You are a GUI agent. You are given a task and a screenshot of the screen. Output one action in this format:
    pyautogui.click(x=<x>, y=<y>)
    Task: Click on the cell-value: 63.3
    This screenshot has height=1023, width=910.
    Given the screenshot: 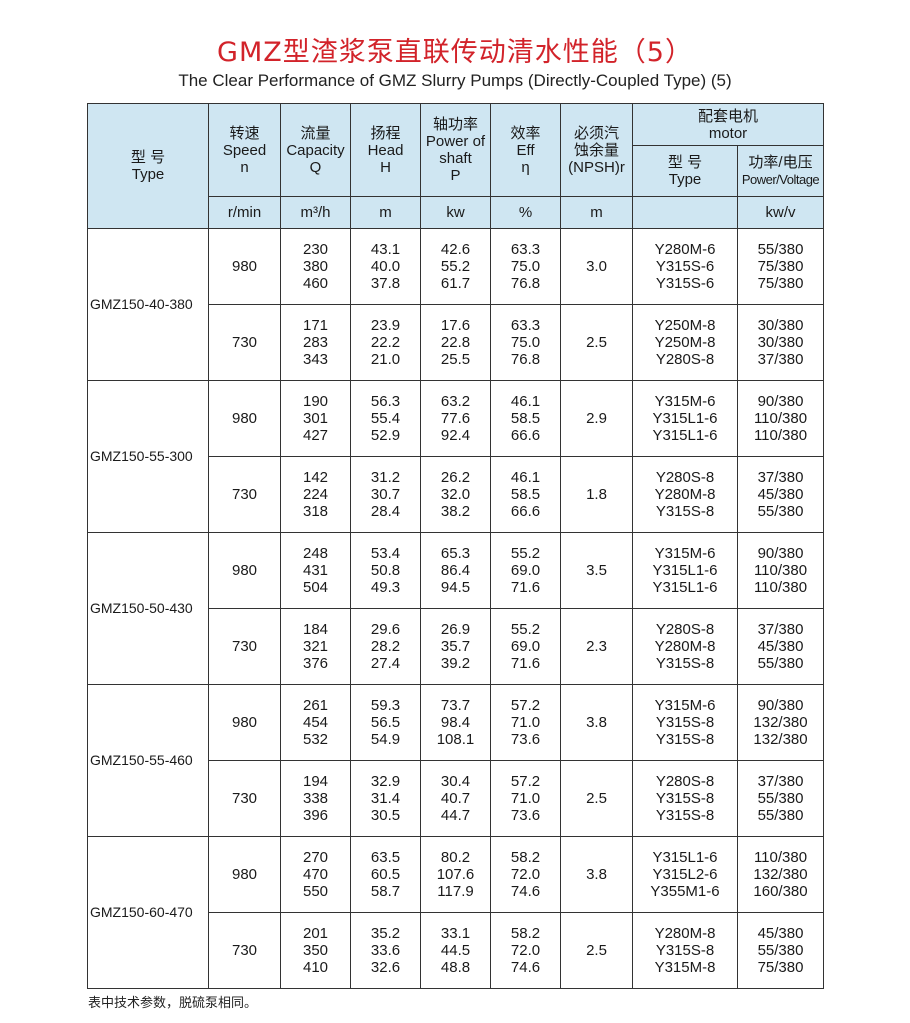 What is the action you would take?
    pyautogui.click(x=525, y=325)
    